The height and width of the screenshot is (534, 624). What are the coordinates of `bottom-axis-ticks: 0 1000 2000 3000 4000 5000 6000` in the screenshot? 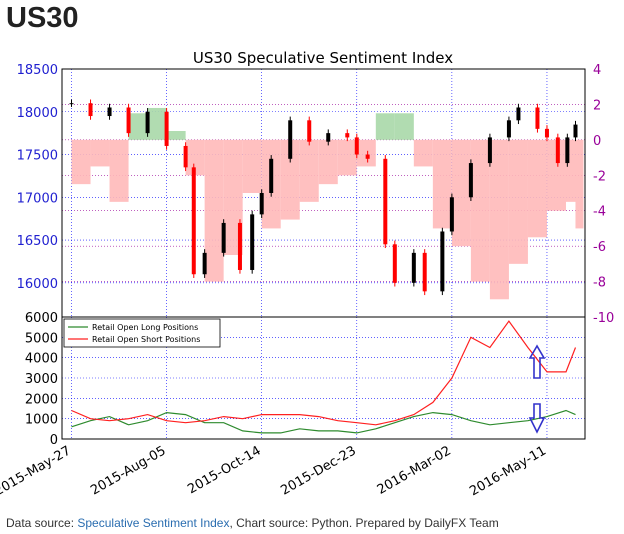 It's located at (41, 379).